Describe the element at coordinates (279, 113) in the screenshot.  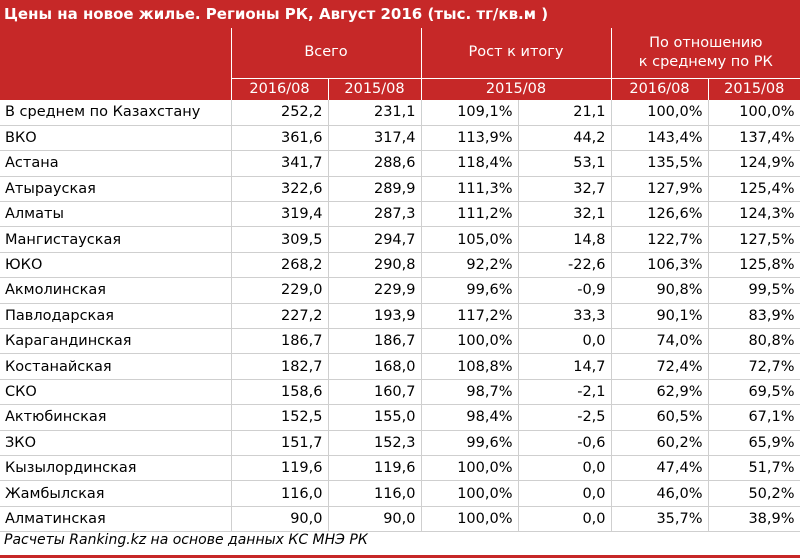
I see `price-2016-cell: 252,2` at that location.